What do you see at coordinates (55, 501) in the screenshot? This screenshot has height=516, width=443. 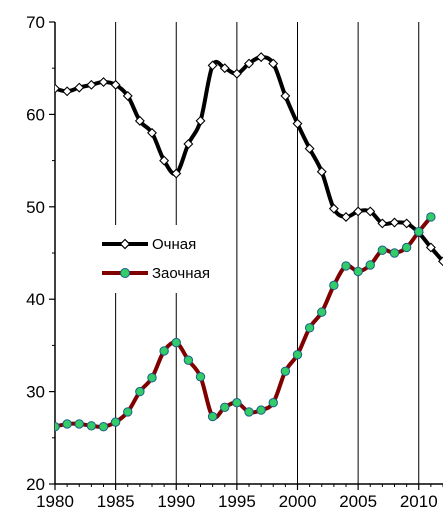 I see `x-tick-label-1980: 1980` at bounding box center [55, 501].